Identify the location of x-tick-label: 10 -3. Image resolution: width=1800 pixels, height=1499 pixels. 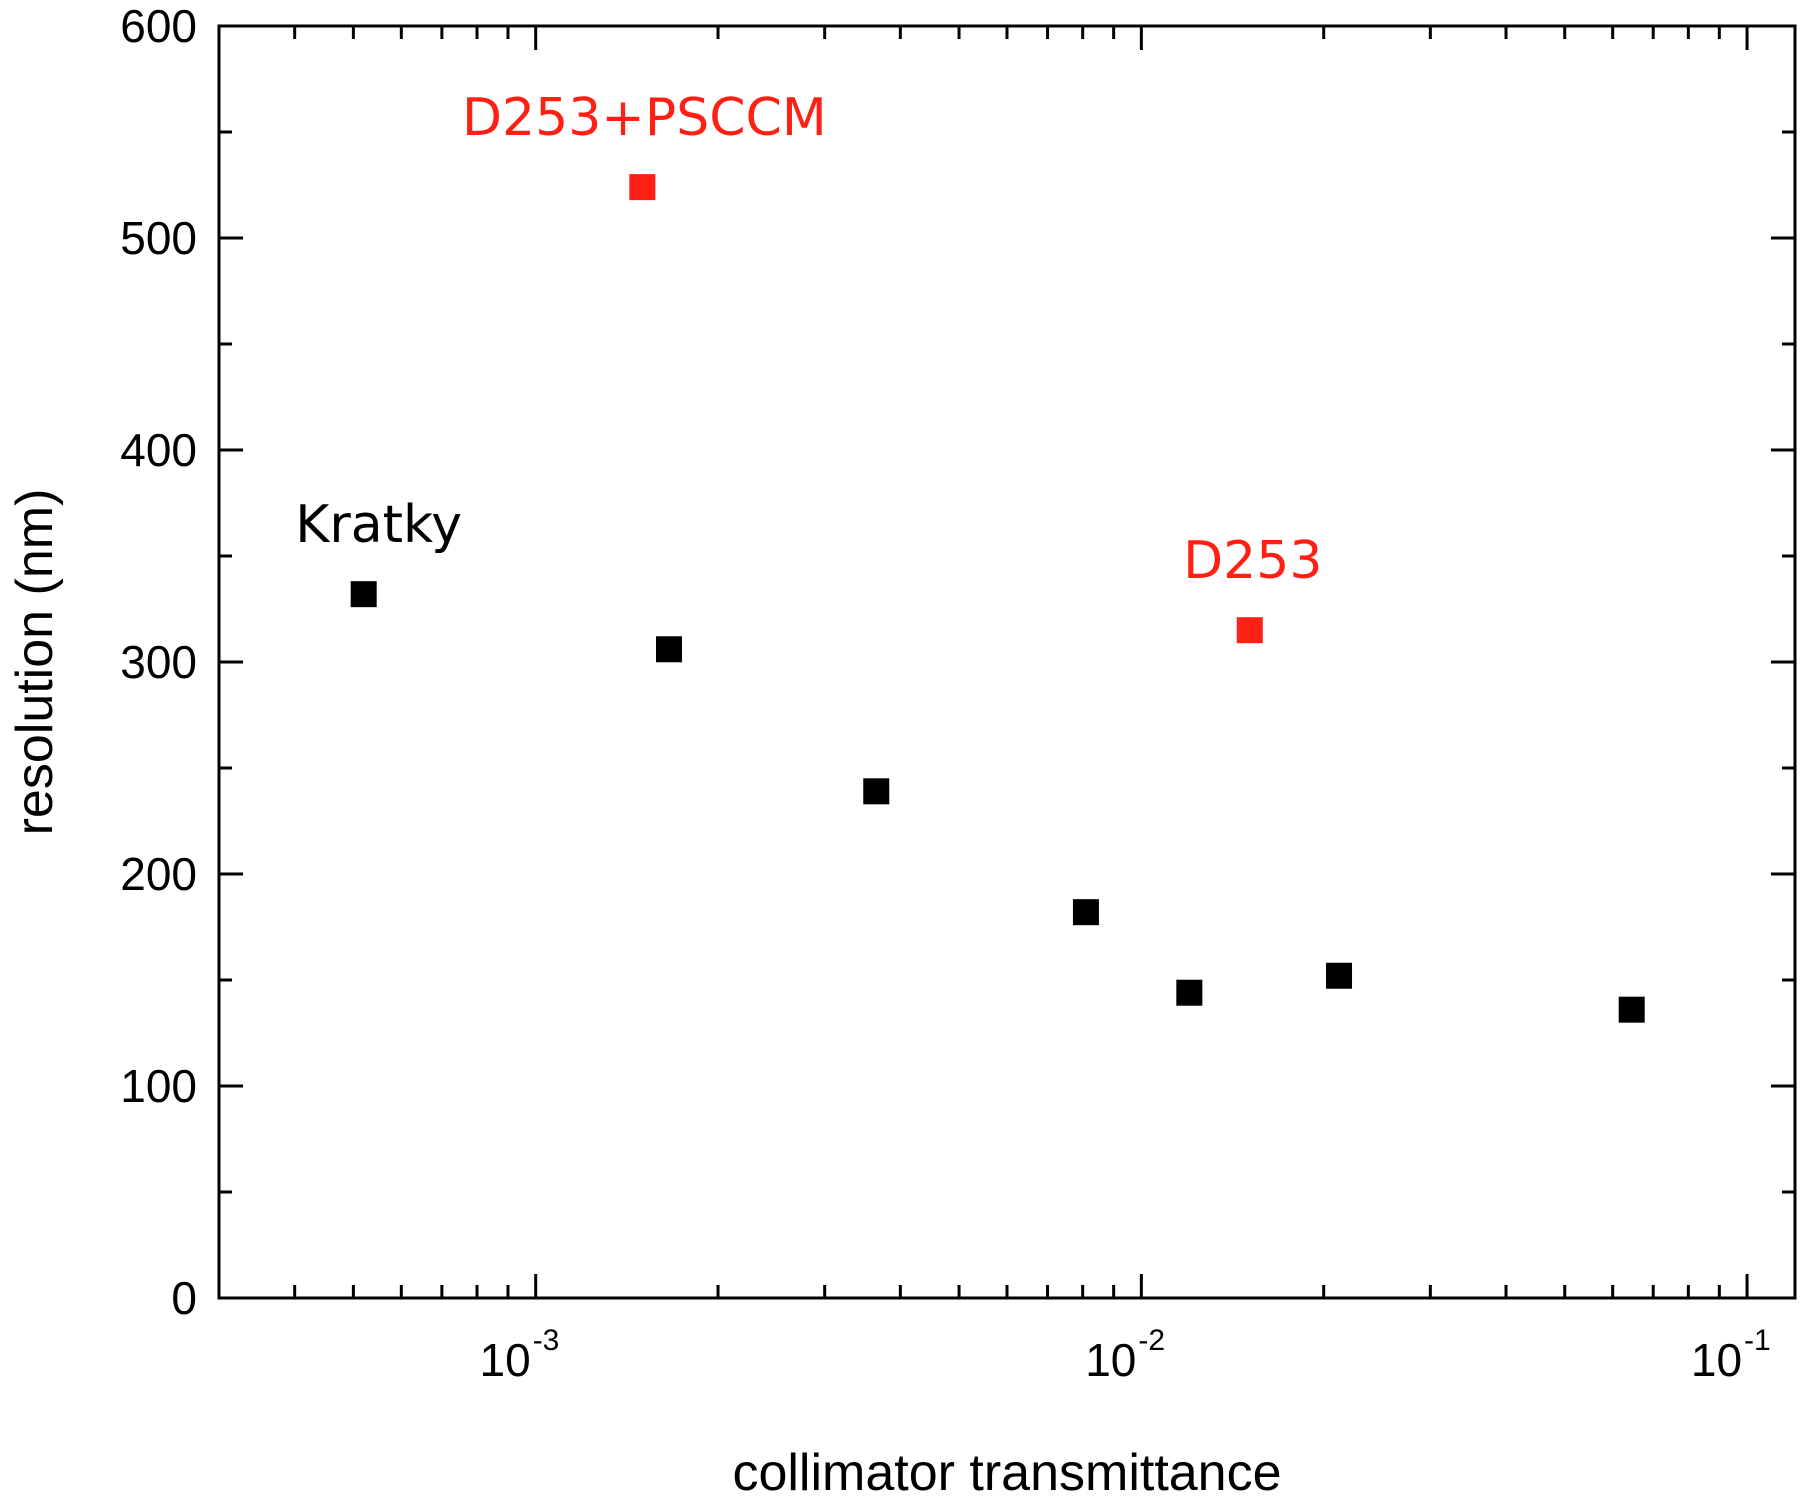
(520, 1355).